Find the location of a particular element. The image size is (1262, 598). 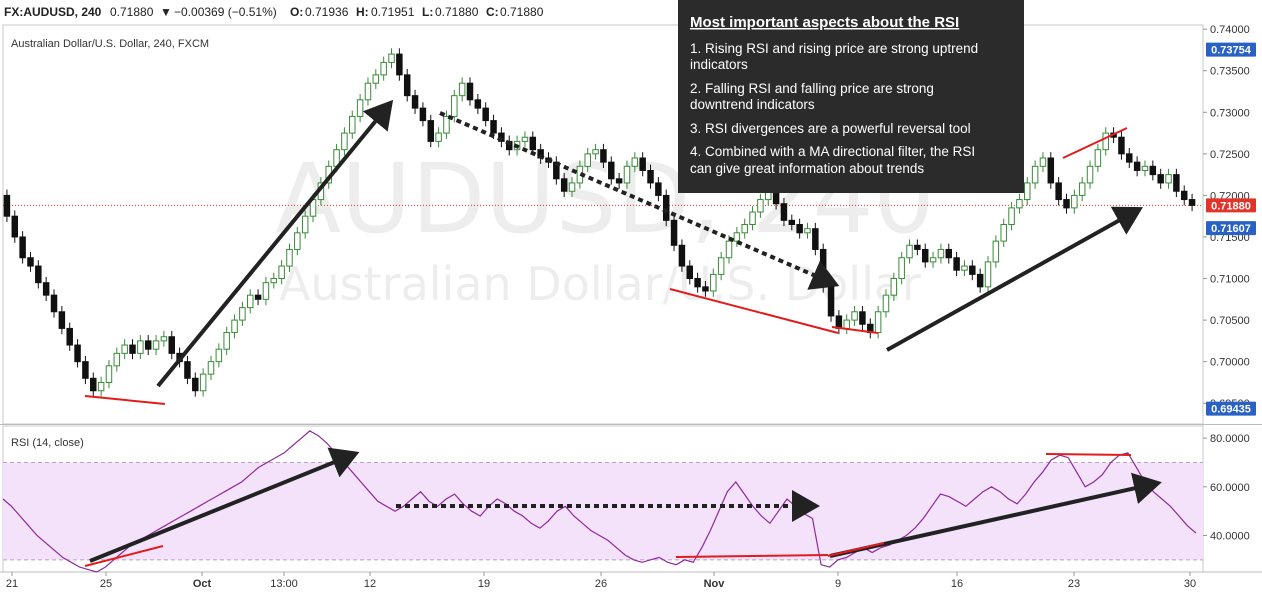

symbol-label: FX:AUDUSD, 240 is located at coordinates (53, 12).